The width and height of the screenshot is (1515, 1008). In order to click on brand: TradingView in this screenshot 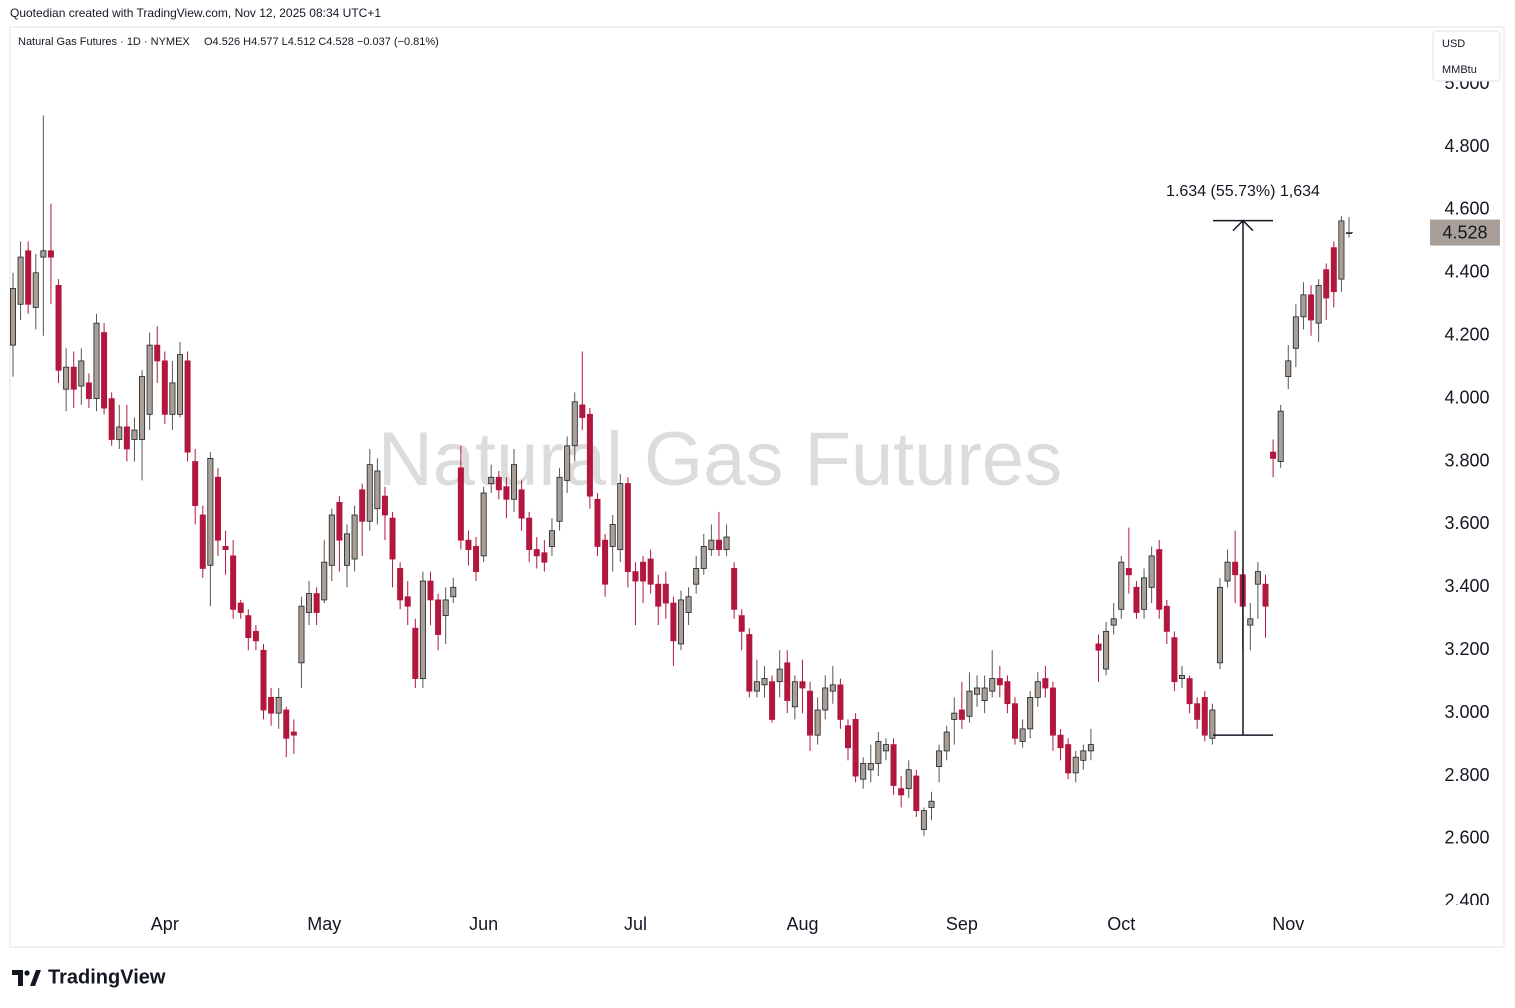, I will do `click(107, 977)`.